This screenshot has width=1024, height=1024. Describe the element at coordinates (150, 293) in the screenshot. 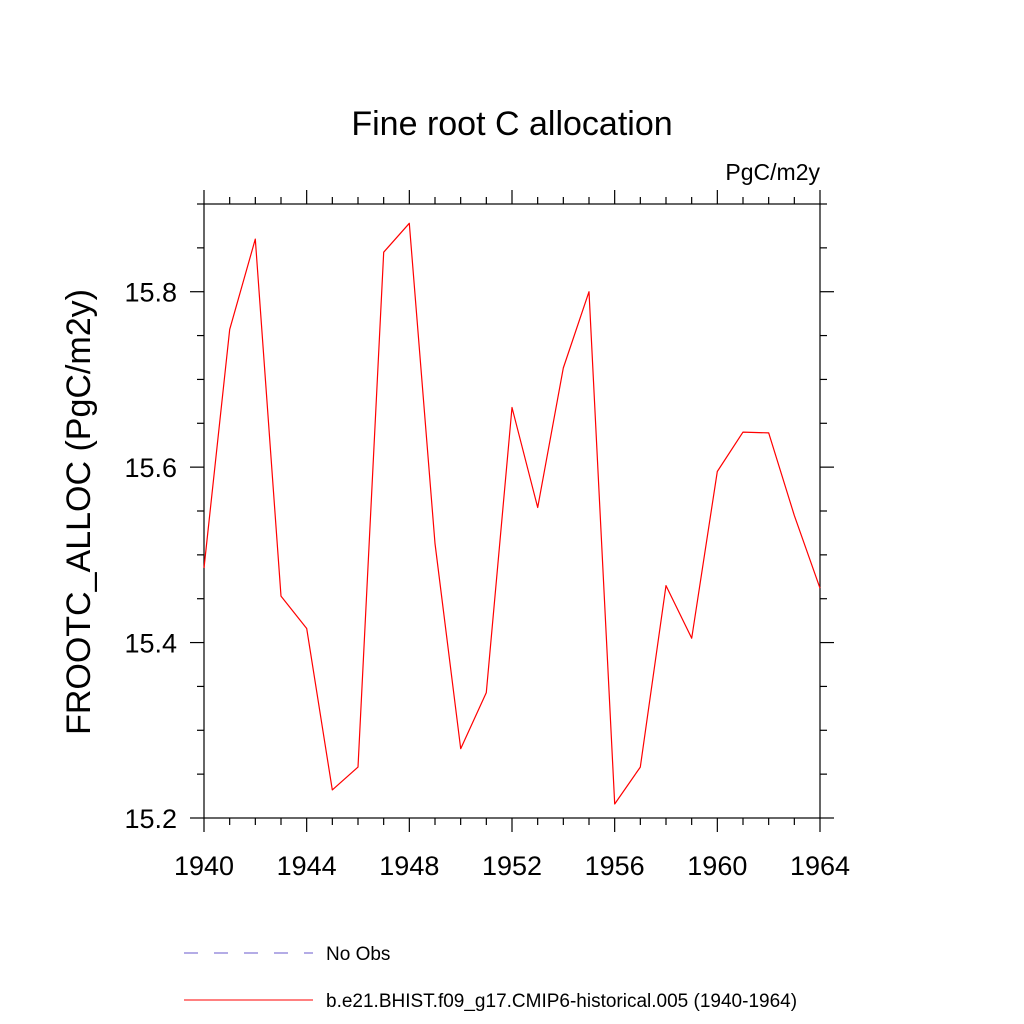

I see `y-tick-label: 15.8` at that location.